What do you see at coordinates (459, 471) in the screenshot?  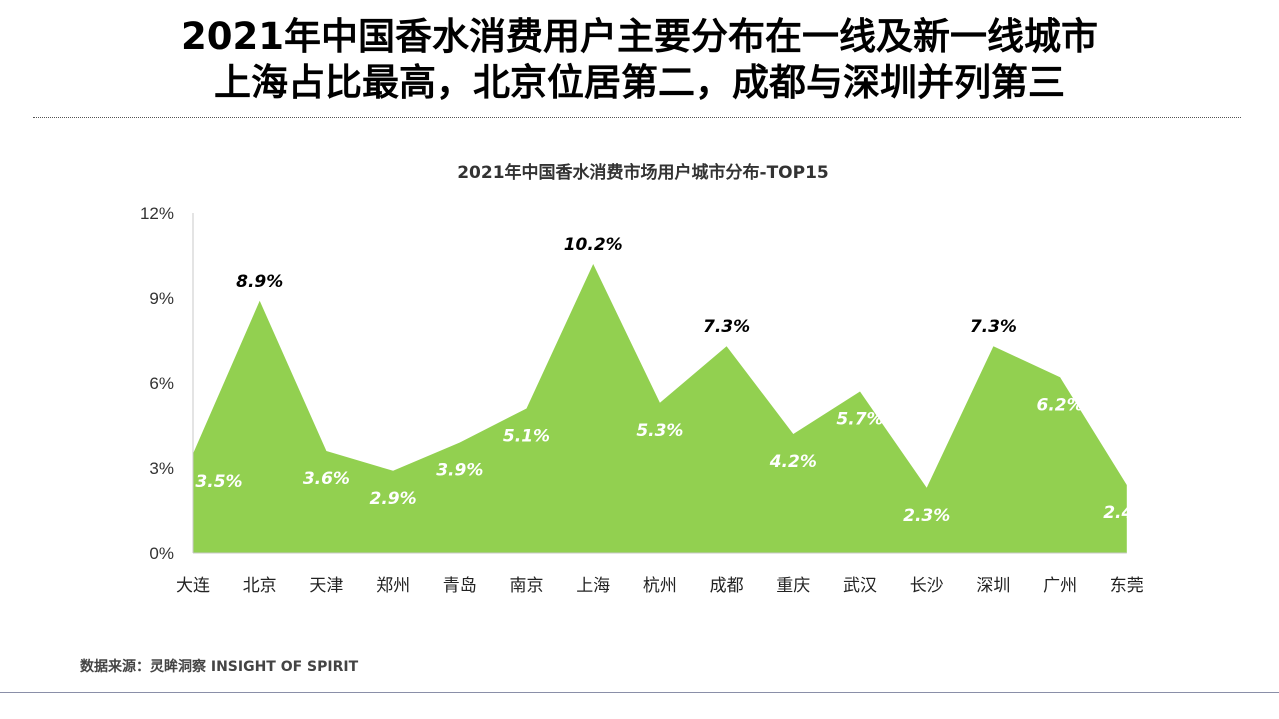 I see `data-label: 3.9%` at bounding box center [459, 471].